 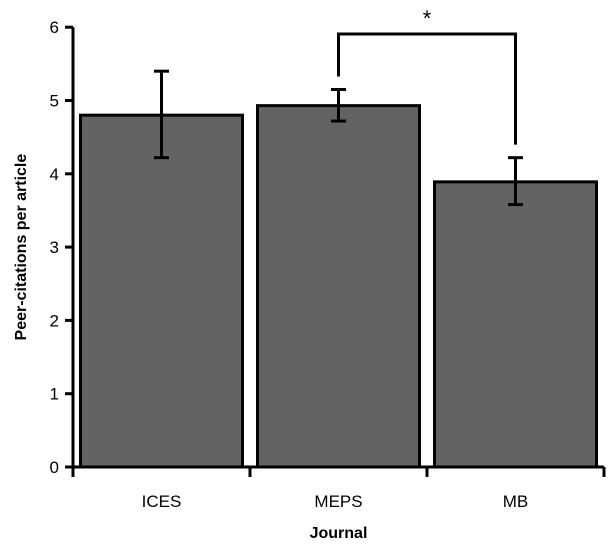 What do you see at coordinates (338, 105) in the screenshot?
I see `error-bar-meps` at bounding box center [338, 105].